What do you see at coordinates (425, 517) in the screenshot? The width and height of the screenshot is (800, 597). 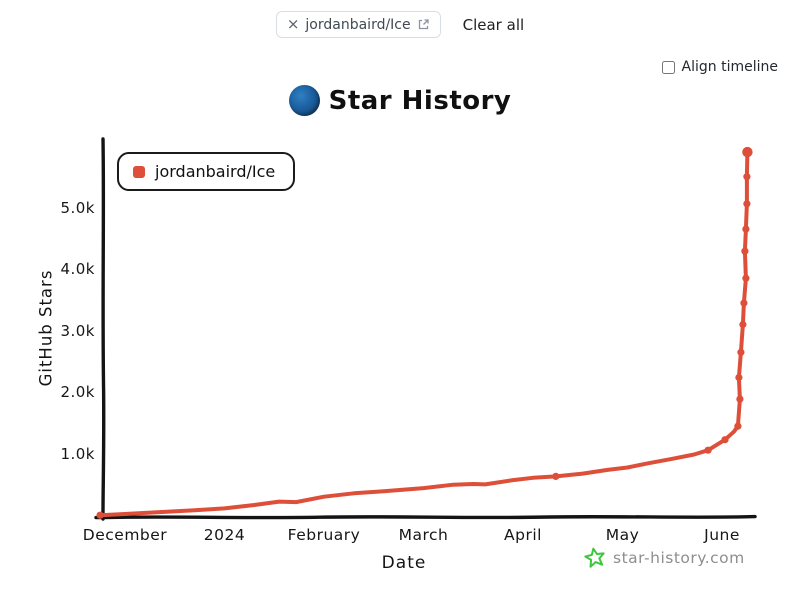 I see `x-axis` at bounding box center [425, 517].